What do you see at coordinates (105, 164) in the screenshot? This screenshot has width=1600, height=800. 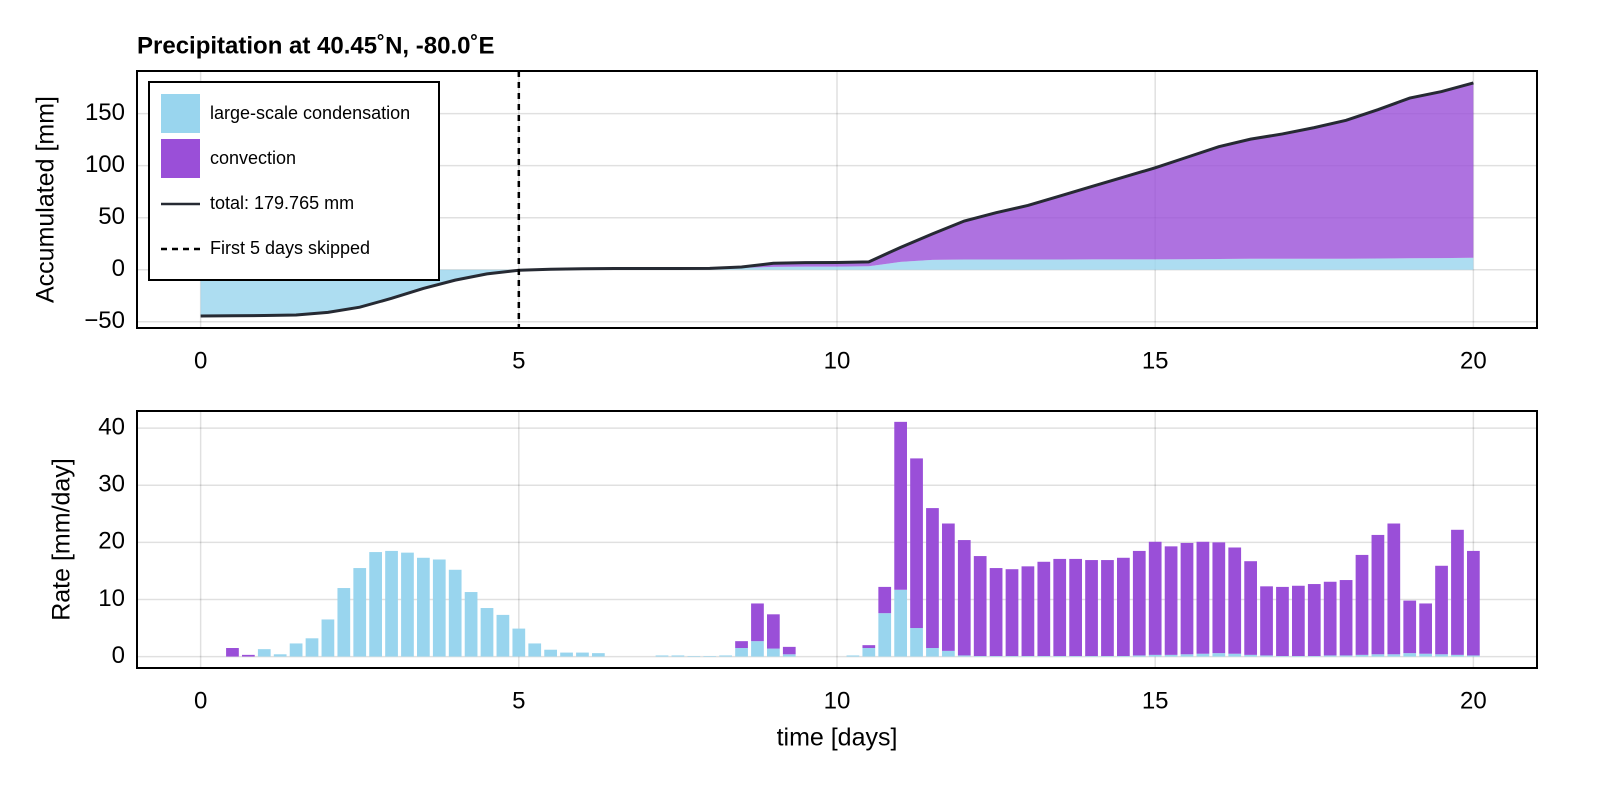 I see `y-tick-label: 100` at bounding box center [105, 164].